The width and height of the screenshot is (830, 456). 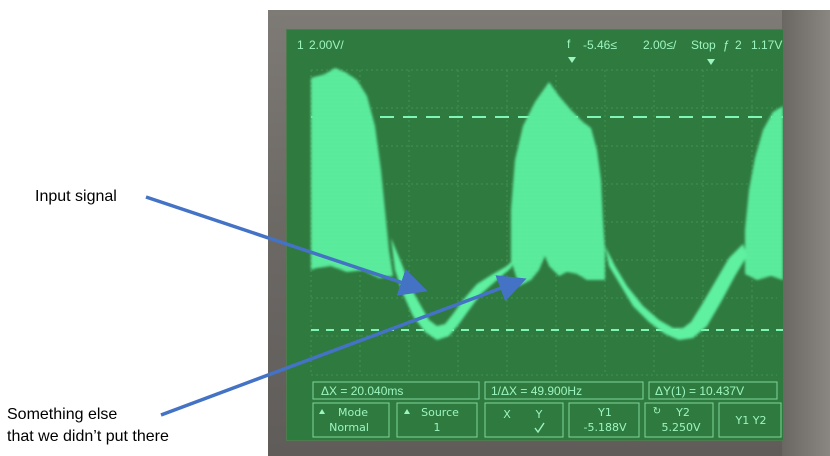 What do you see at coordinates (407, 411) in the screenshot?
I see `source-arrow-icon` at bounding box center [407, 411].